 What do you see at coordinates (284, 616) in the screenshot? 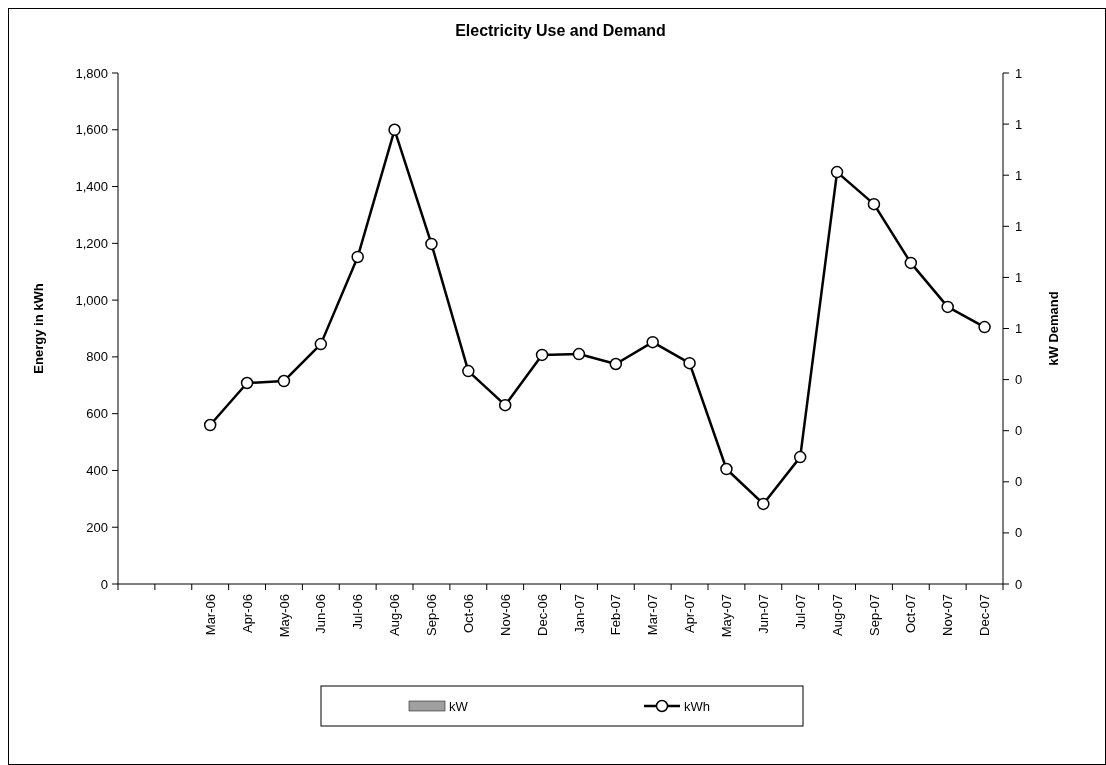
I see `x-tick-label: May-06` at bounding box center [284, 616].